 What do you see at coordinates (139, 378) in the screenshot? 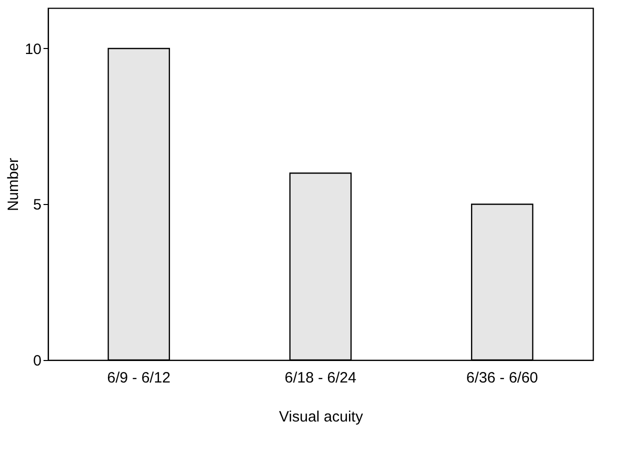
I see `x-tick-label: 6/9 - 6/12` at bounding box center [139, 378].